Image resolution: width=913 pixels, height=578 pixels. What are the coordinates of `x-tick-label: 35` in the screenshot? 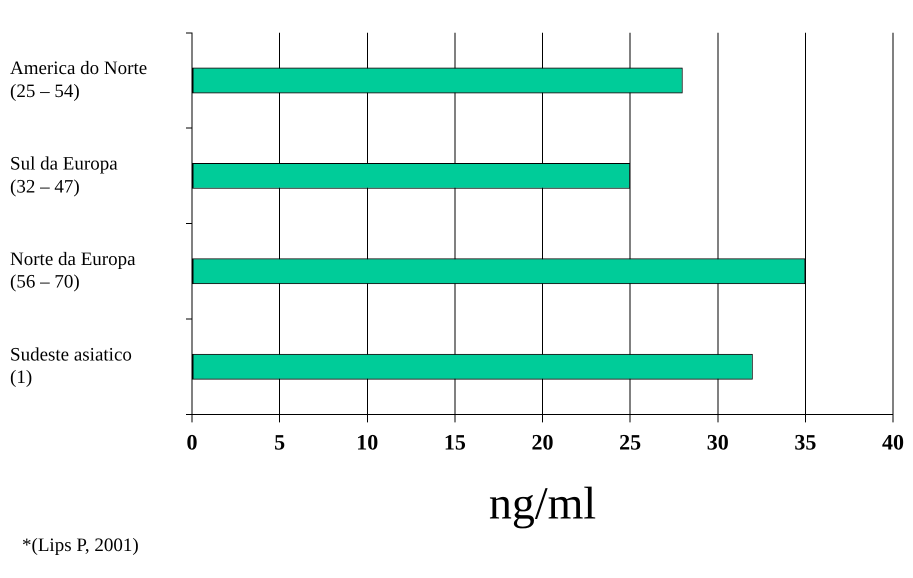 It's located at (805, 441).